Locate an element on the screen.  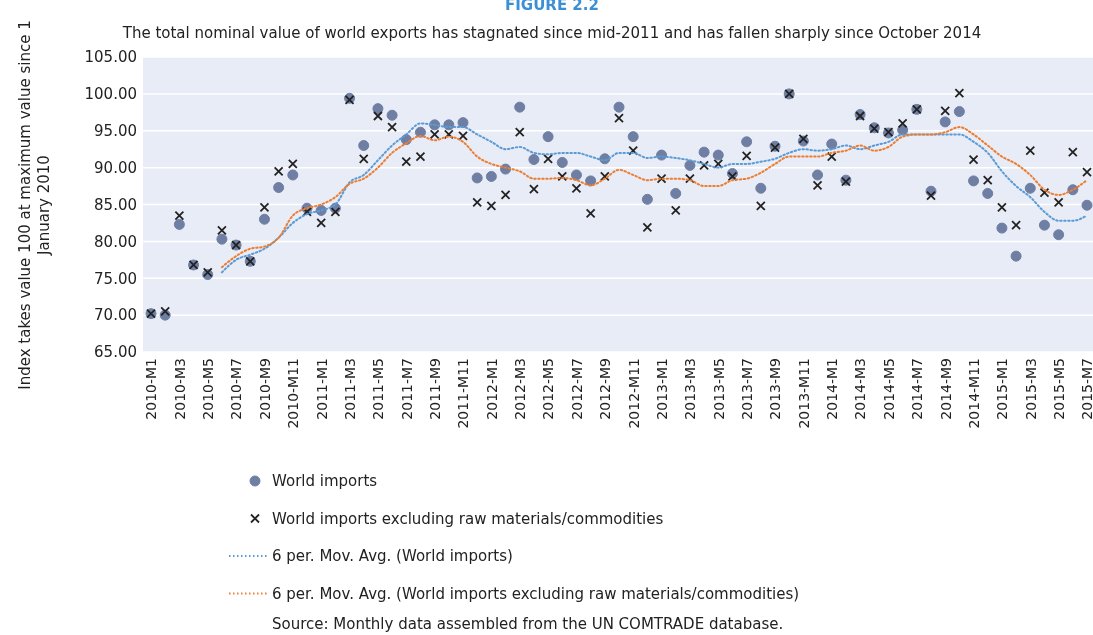
legend-label: World imports is located at coordinates (325, 481).